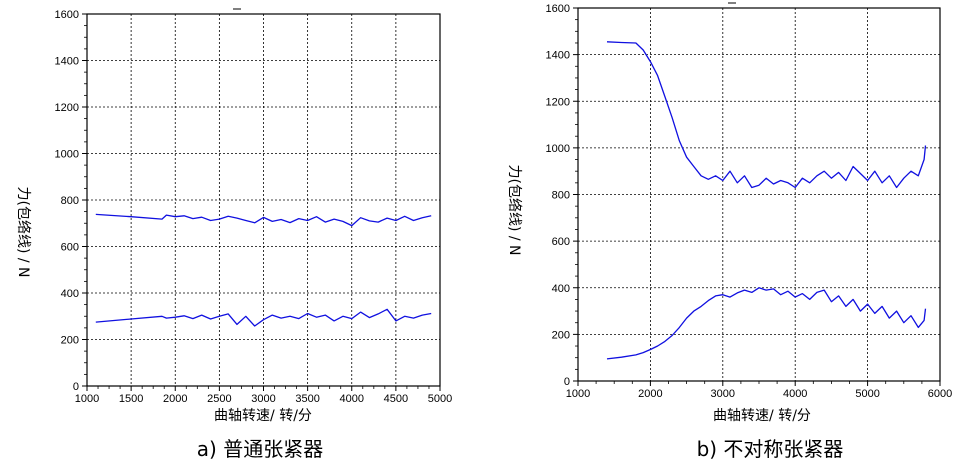  I want to click on x-tick-label: 6000, so click(940, 394).